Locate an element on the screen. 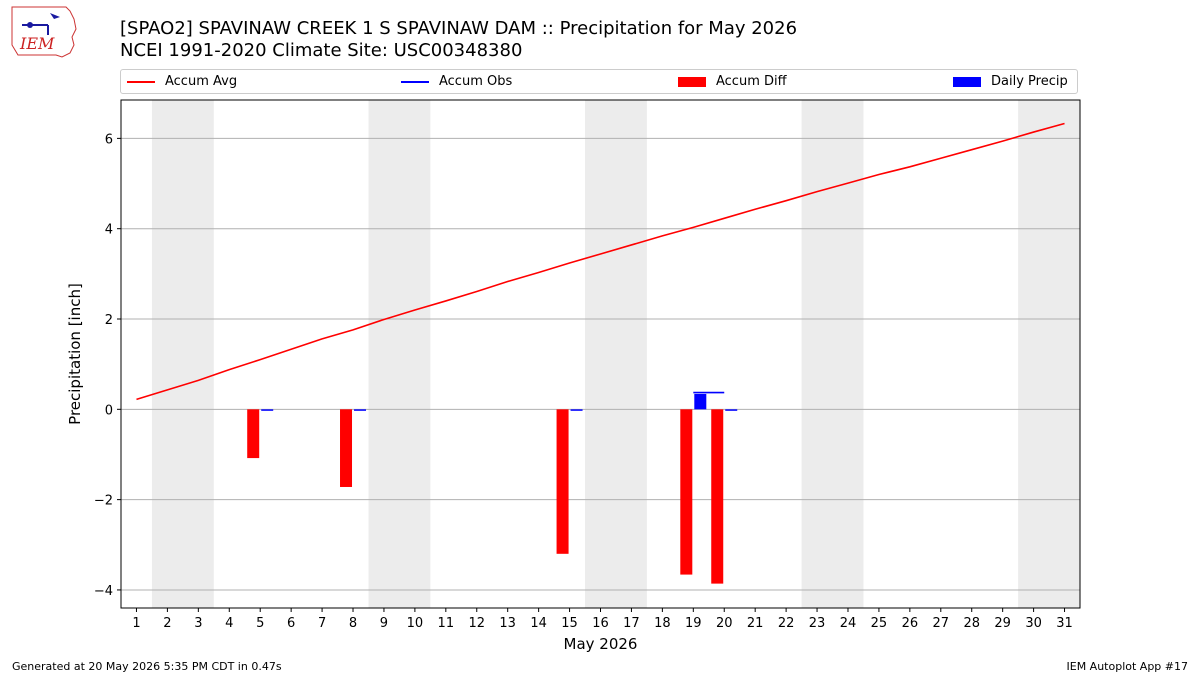  legend-item-accum-obs: Accum Obs is located at coordinates (456, 82).